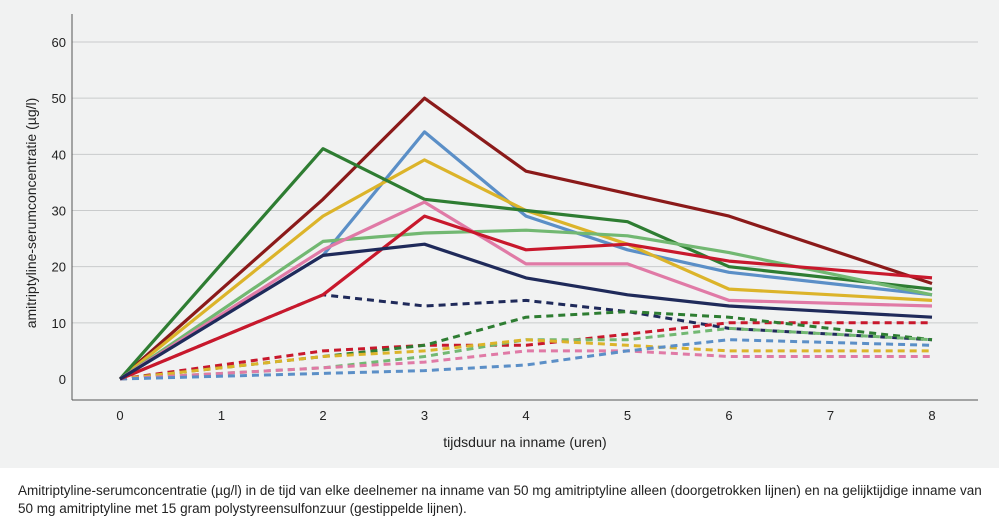 This screenshot has width=999, height=530. Describe the element at coordinates (59, 42) in the screenshot. I see `y-tick-label-60: 60` at that location.